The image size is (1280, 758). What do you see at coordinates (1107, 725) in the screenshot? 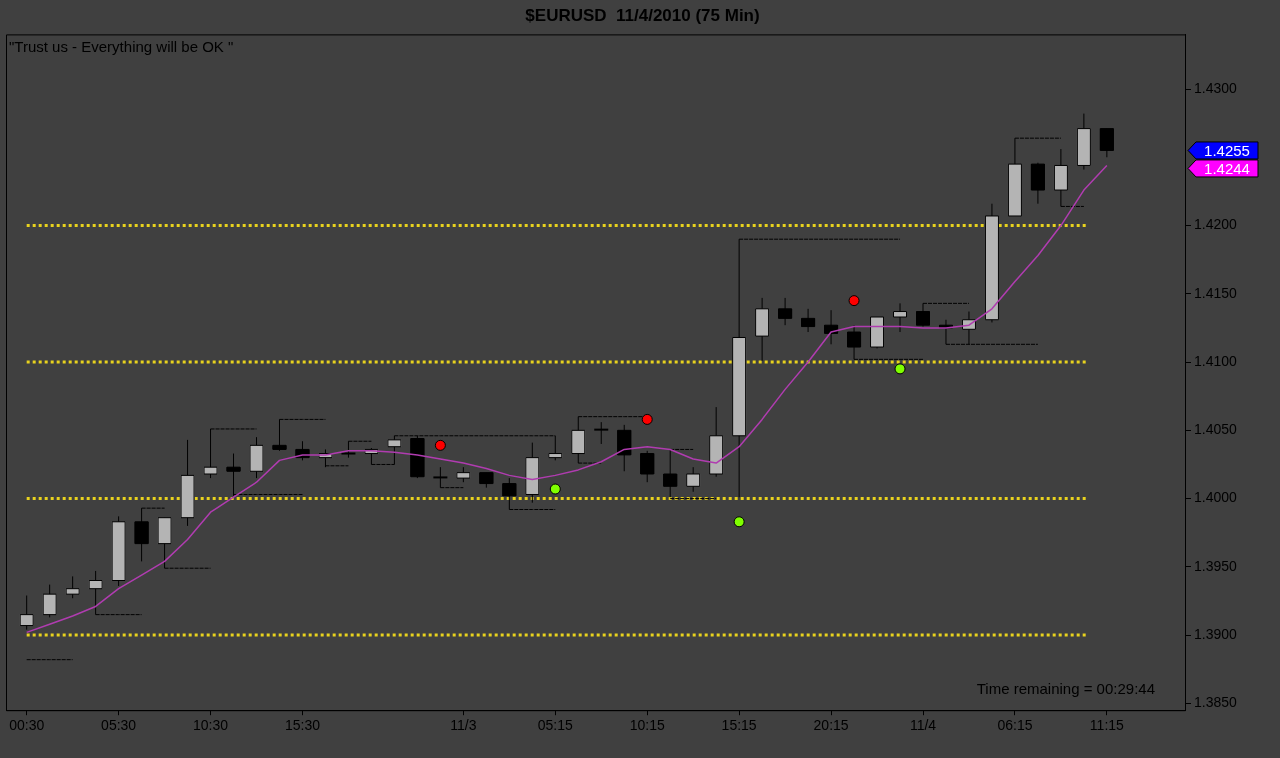
I see `x-tick-label: 11:15` at bounding box center [1107, 725].